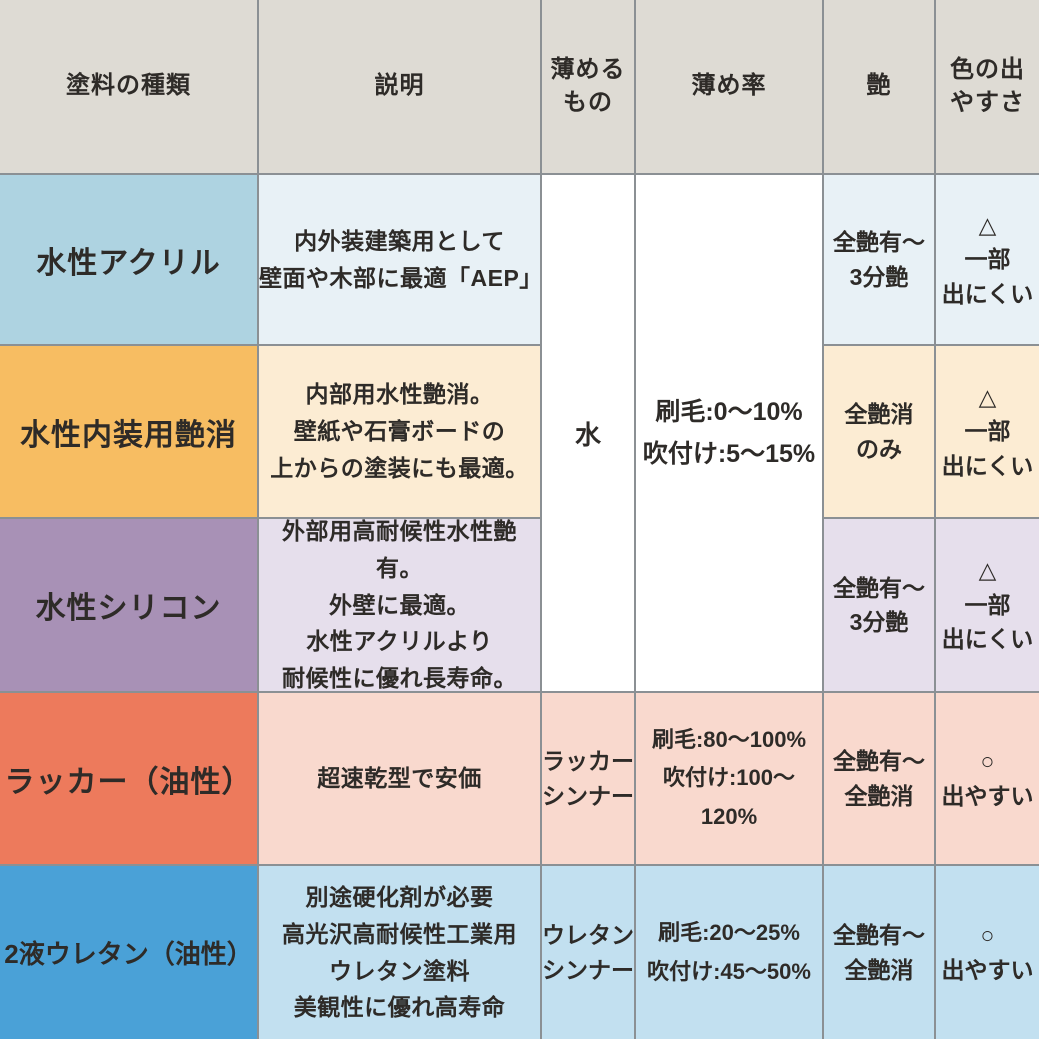 Image resolution: width=1039 pixels, height=1039 pixels. What do you see at coordinates (987, 86) in the screenshot?
I see `header-color-ease: 色の出 やすさ` at bounding box center [987, 86].